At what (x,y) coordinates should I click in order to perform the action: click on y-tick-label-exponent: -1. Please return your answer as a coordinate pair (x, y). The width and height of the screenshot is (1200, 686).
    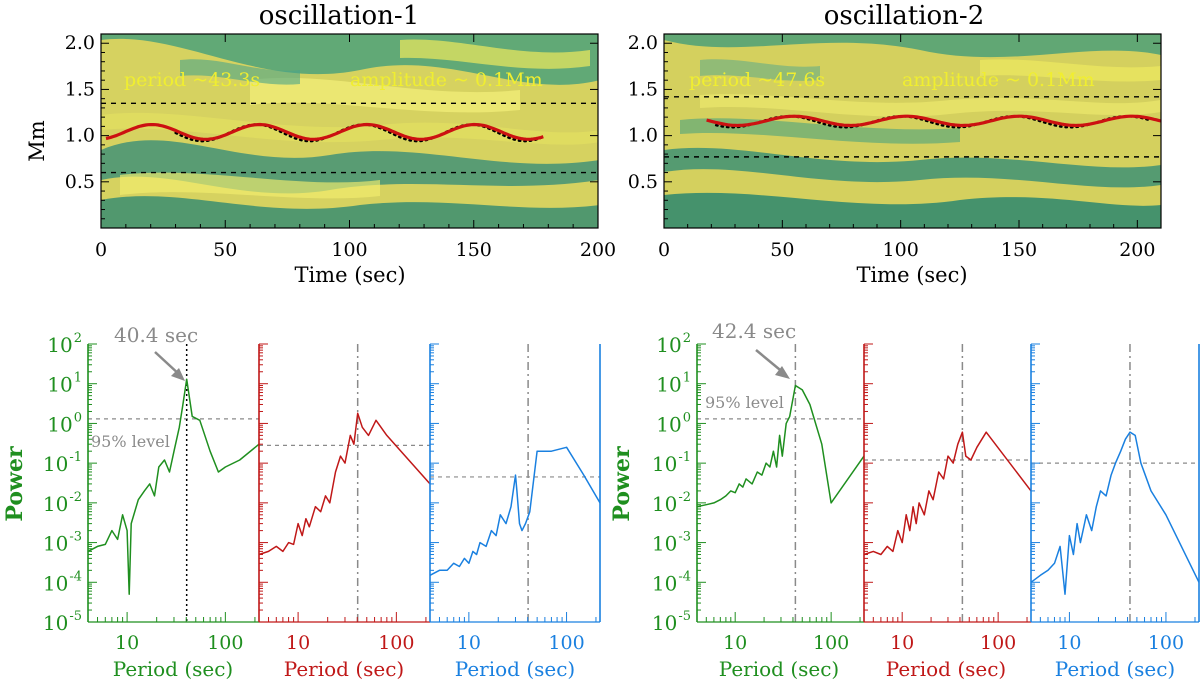
    Looking at the image, I should click on (75, 457).